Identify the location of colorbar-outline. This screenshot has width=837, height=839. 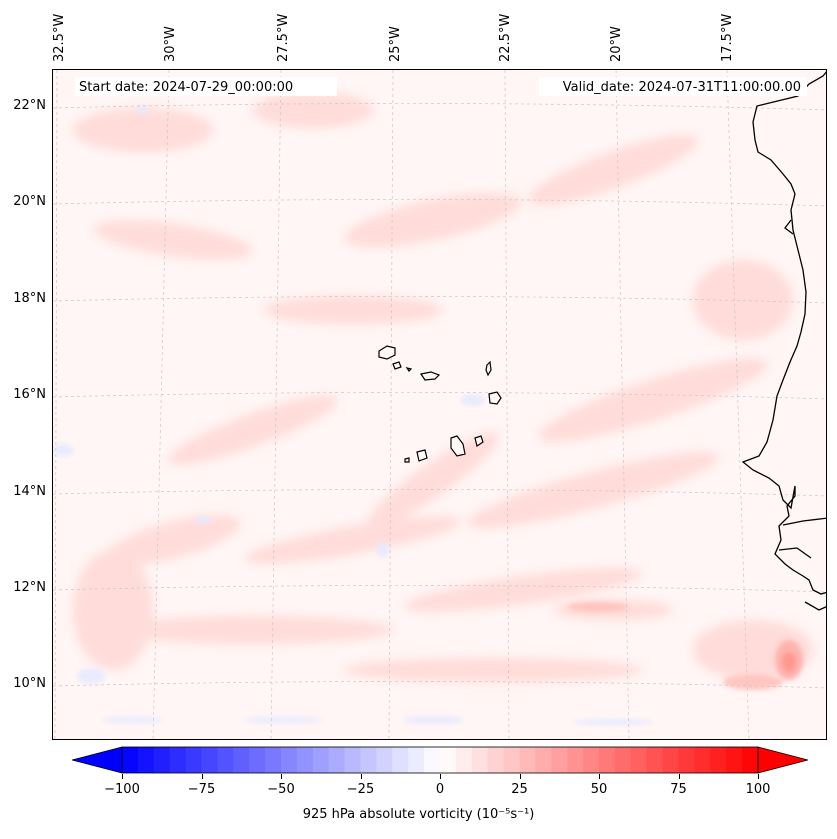
(440, 760).